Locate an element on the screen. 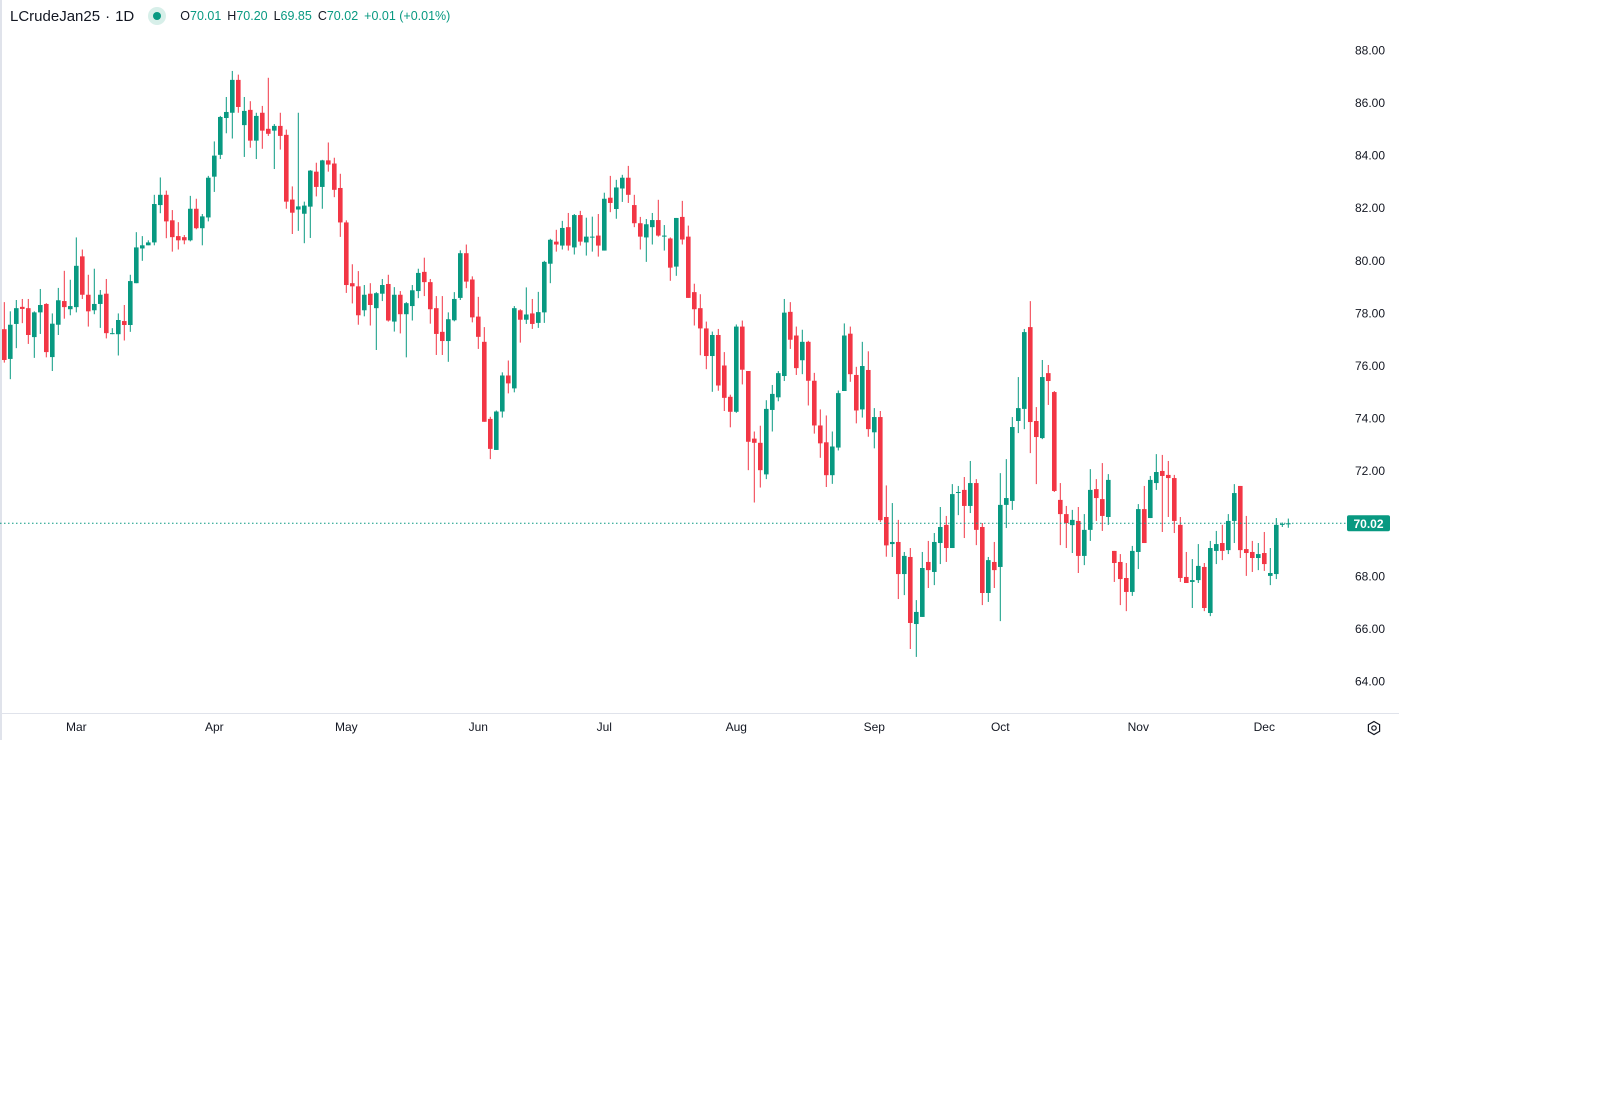 This screenshot has width=1611, height=1100. price-axis-label: 88.00 is located at coordinates (1370, 50).